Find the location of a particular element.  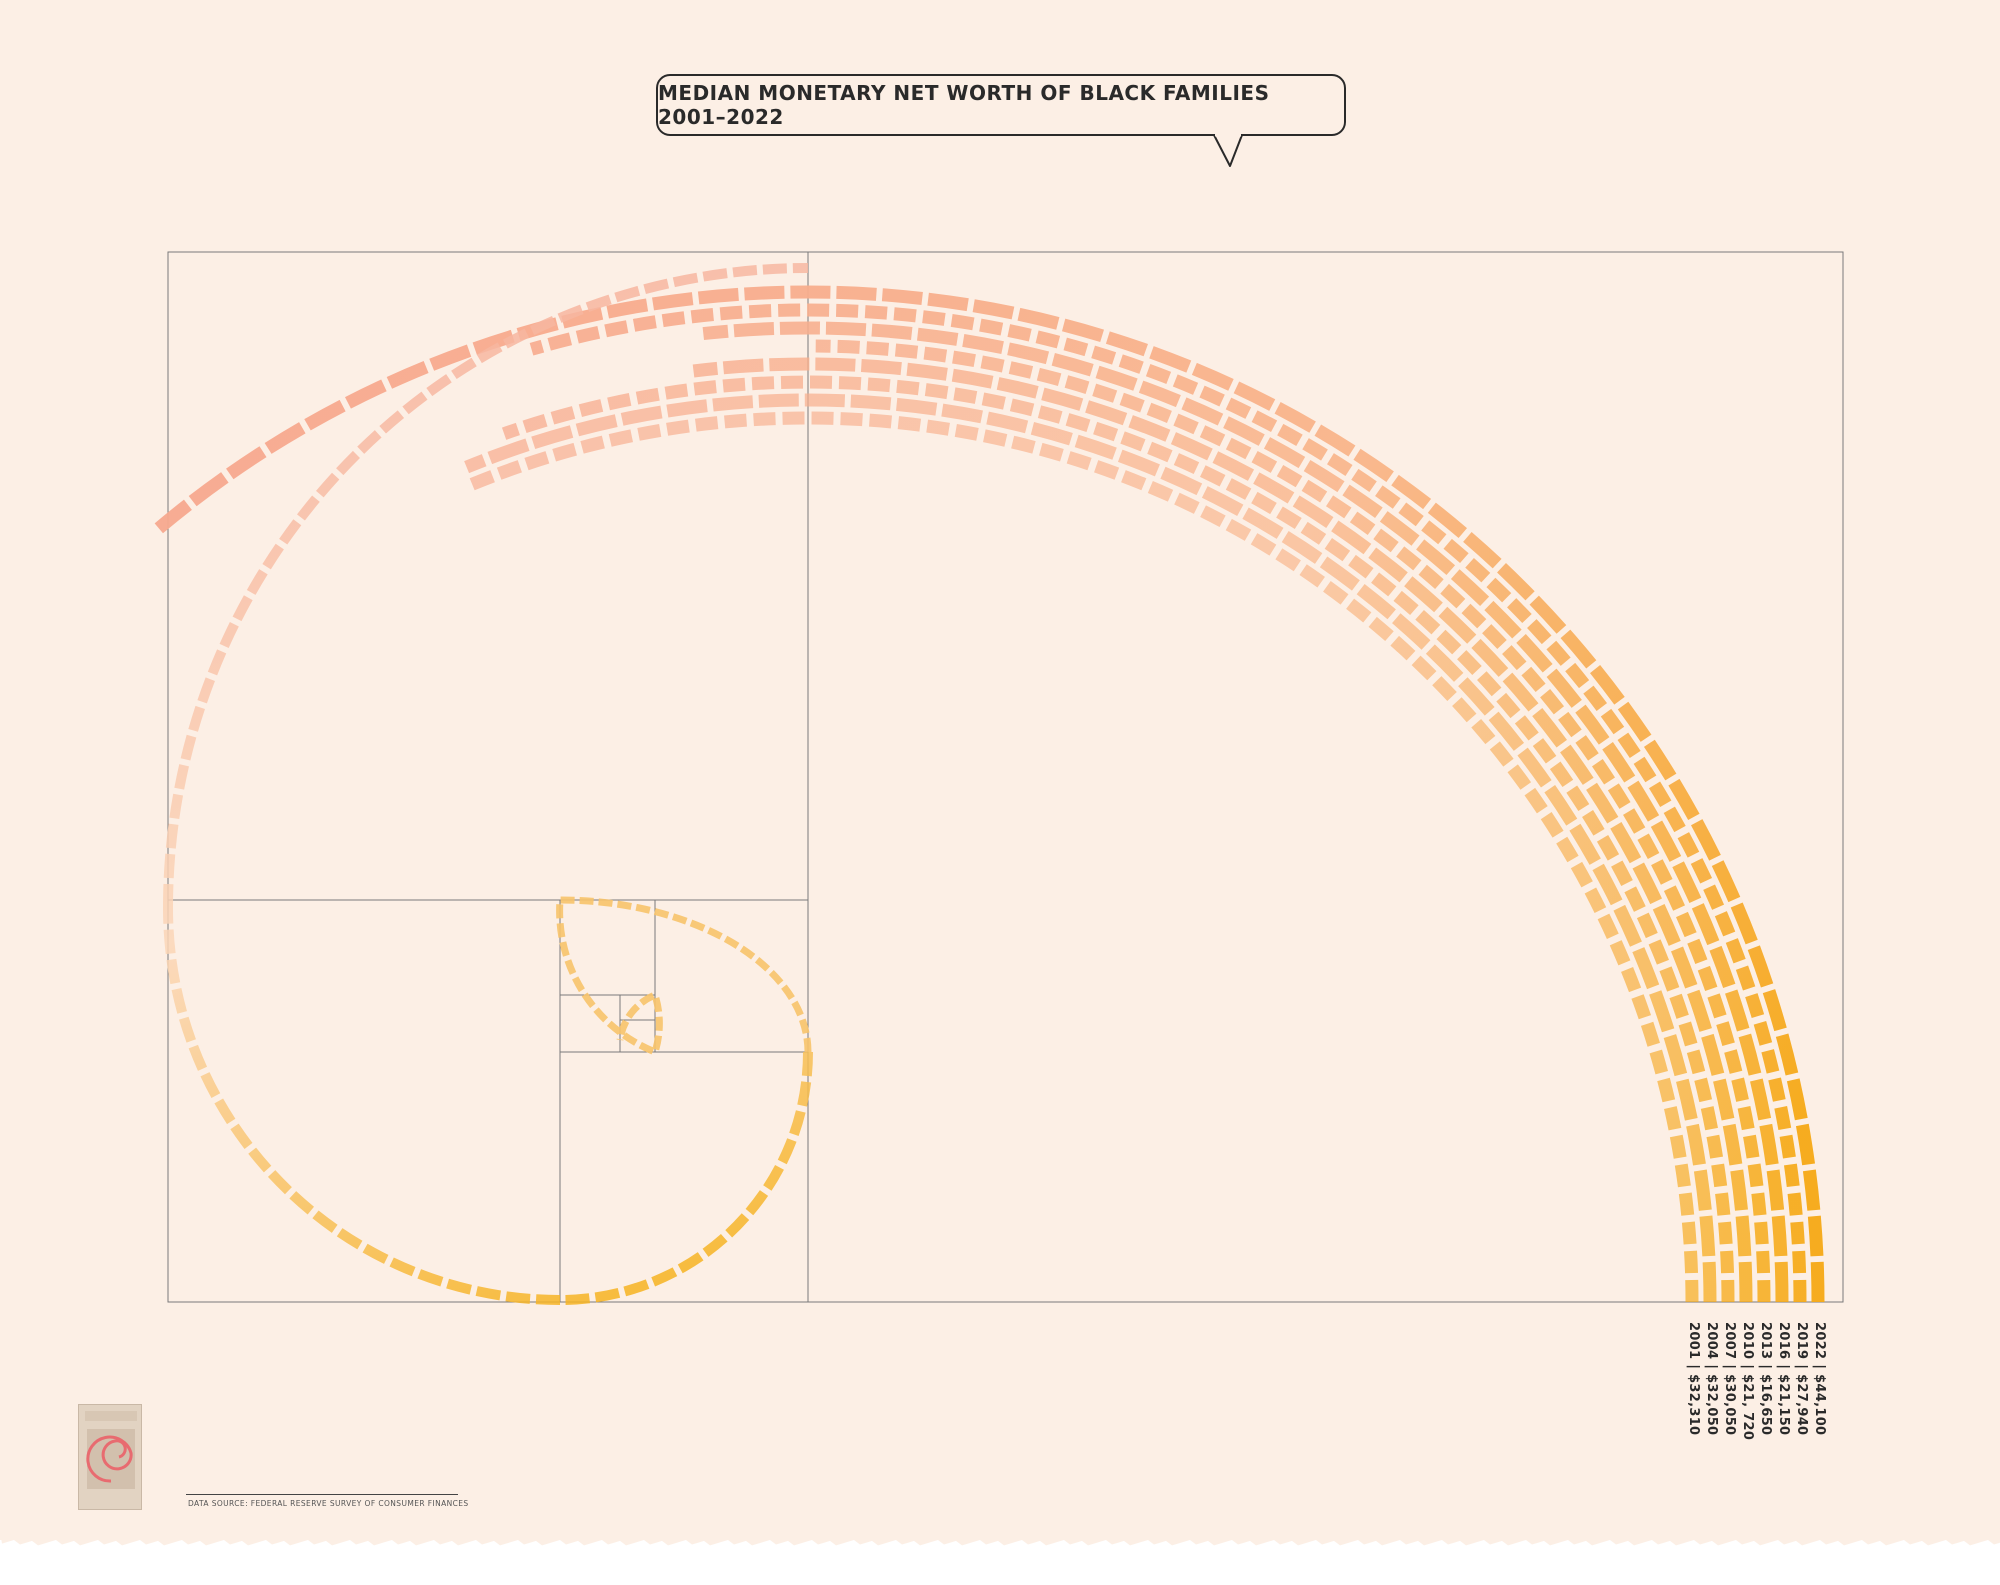

spiral-coil is located at coordinates (684, 976).